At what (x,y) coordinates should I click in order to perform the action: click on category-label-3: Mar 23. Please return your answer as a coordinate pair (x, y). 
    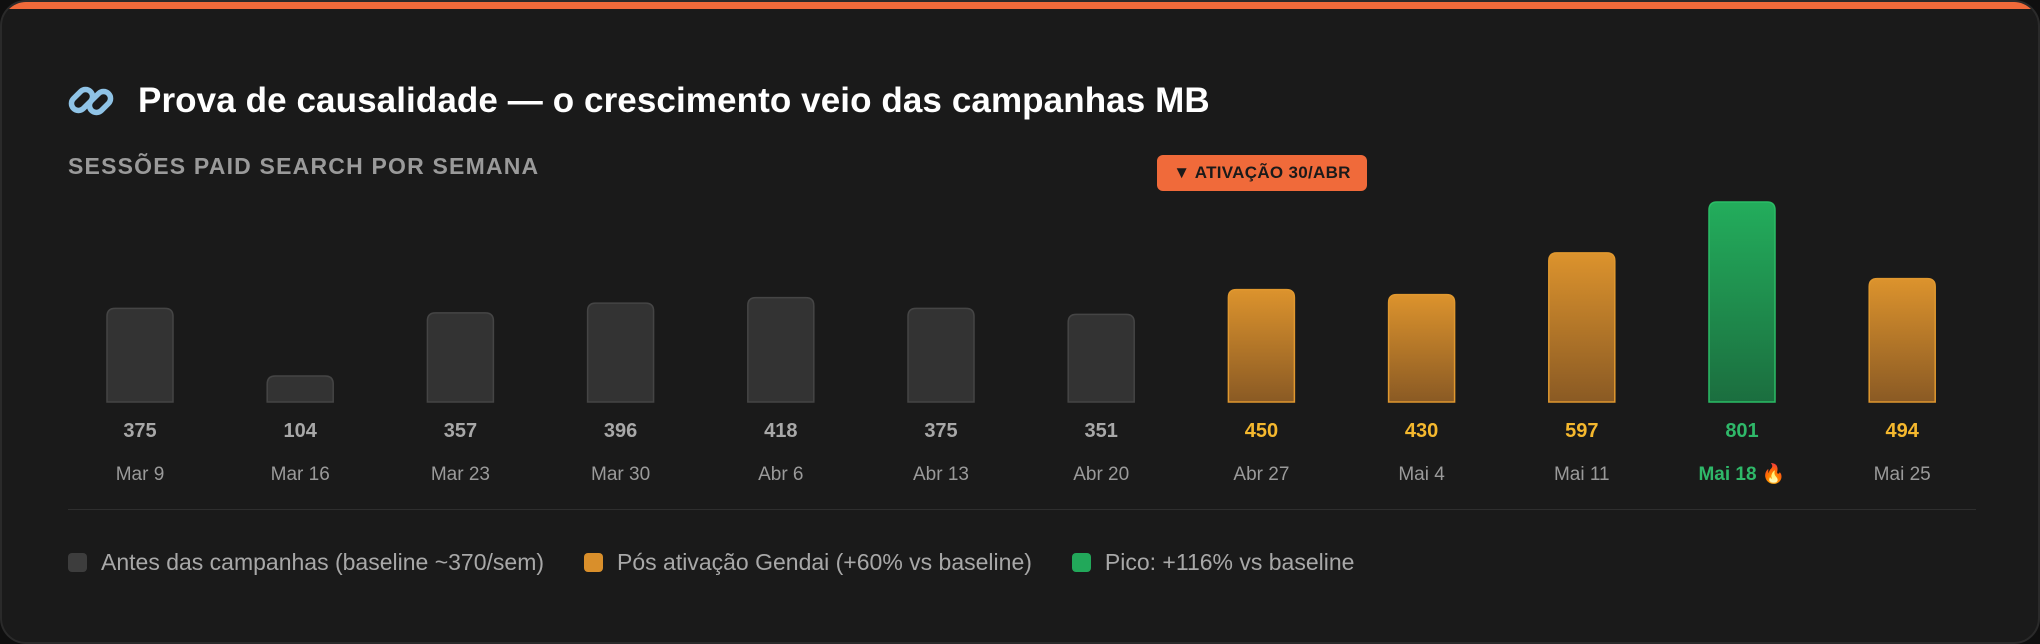
    Looking at the image, I should click on (460, 474).